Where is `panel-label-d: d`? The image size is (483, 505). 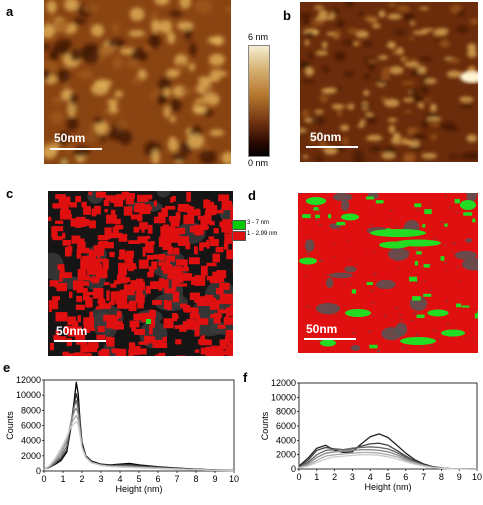 panel-label-d: d is located at coordinates (252, 195).